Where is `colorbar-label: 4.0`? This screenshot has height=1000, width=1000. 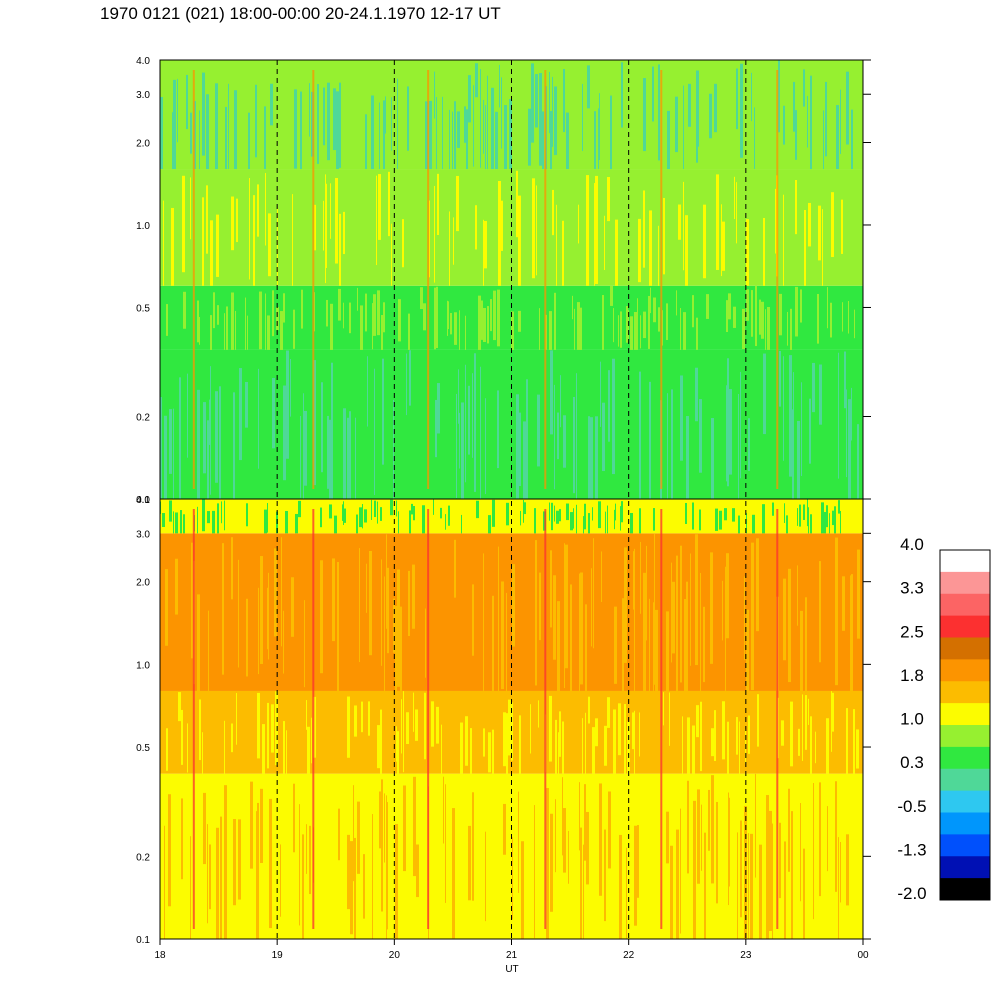
colorbar-label: 4.0 is located at coordinates (912, 544).